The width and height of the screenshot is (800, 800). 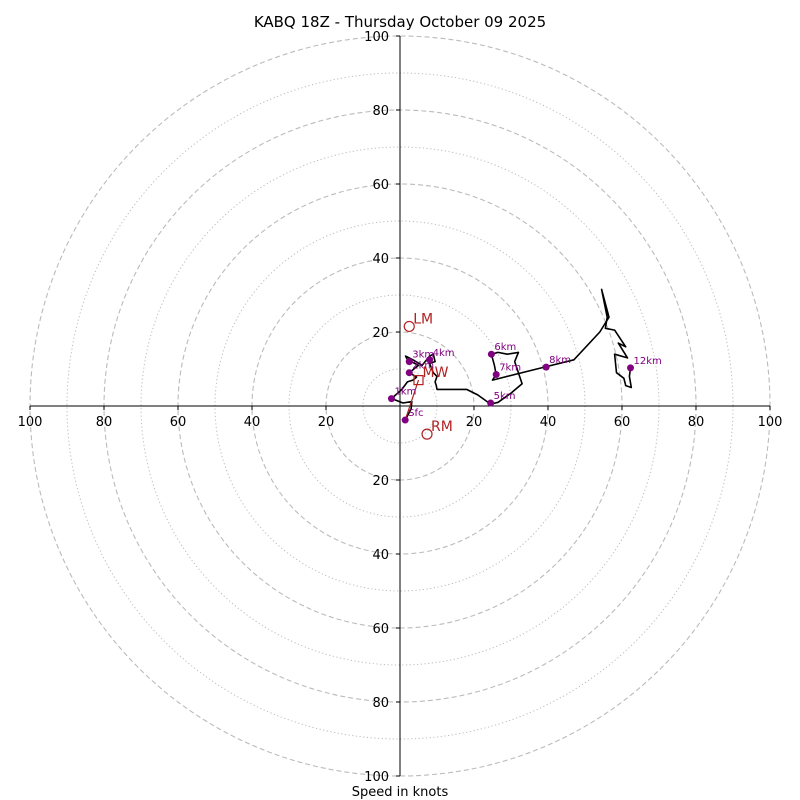 I want to click on height-label-sfc: Sfc, so click(x=415, y=413).